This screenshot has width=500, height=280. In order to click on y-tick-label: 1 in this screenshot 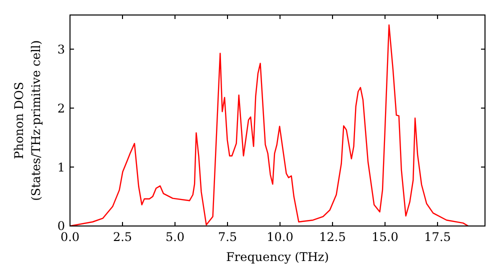, I will do `click(61, 167)`.